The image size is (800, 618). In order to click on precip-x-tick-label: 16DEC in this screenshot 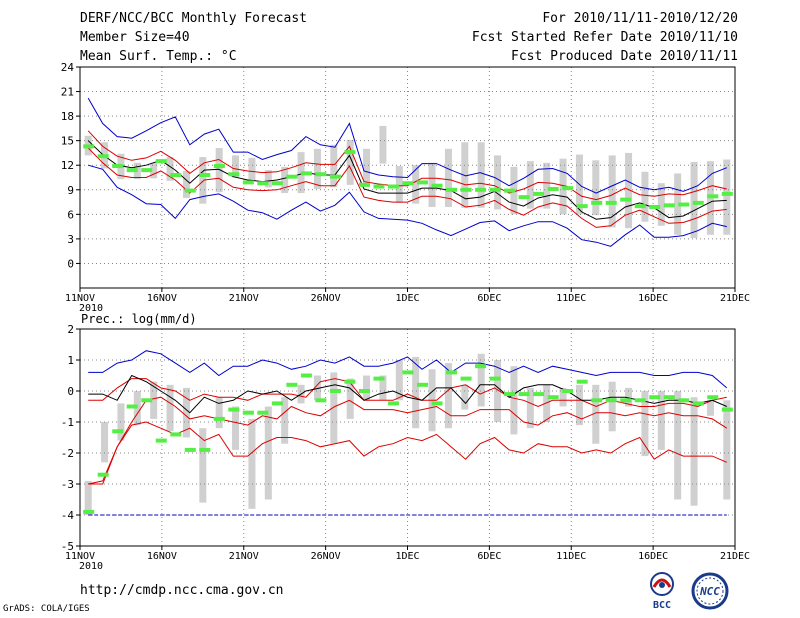, I will do `click(653, 556)`.